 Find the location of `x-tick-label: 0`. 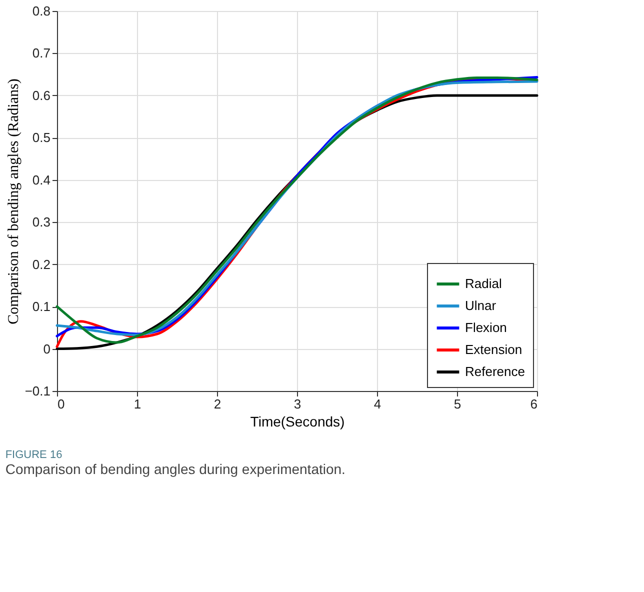

x-tick-label: 0 is located at coordinates (61, 404).